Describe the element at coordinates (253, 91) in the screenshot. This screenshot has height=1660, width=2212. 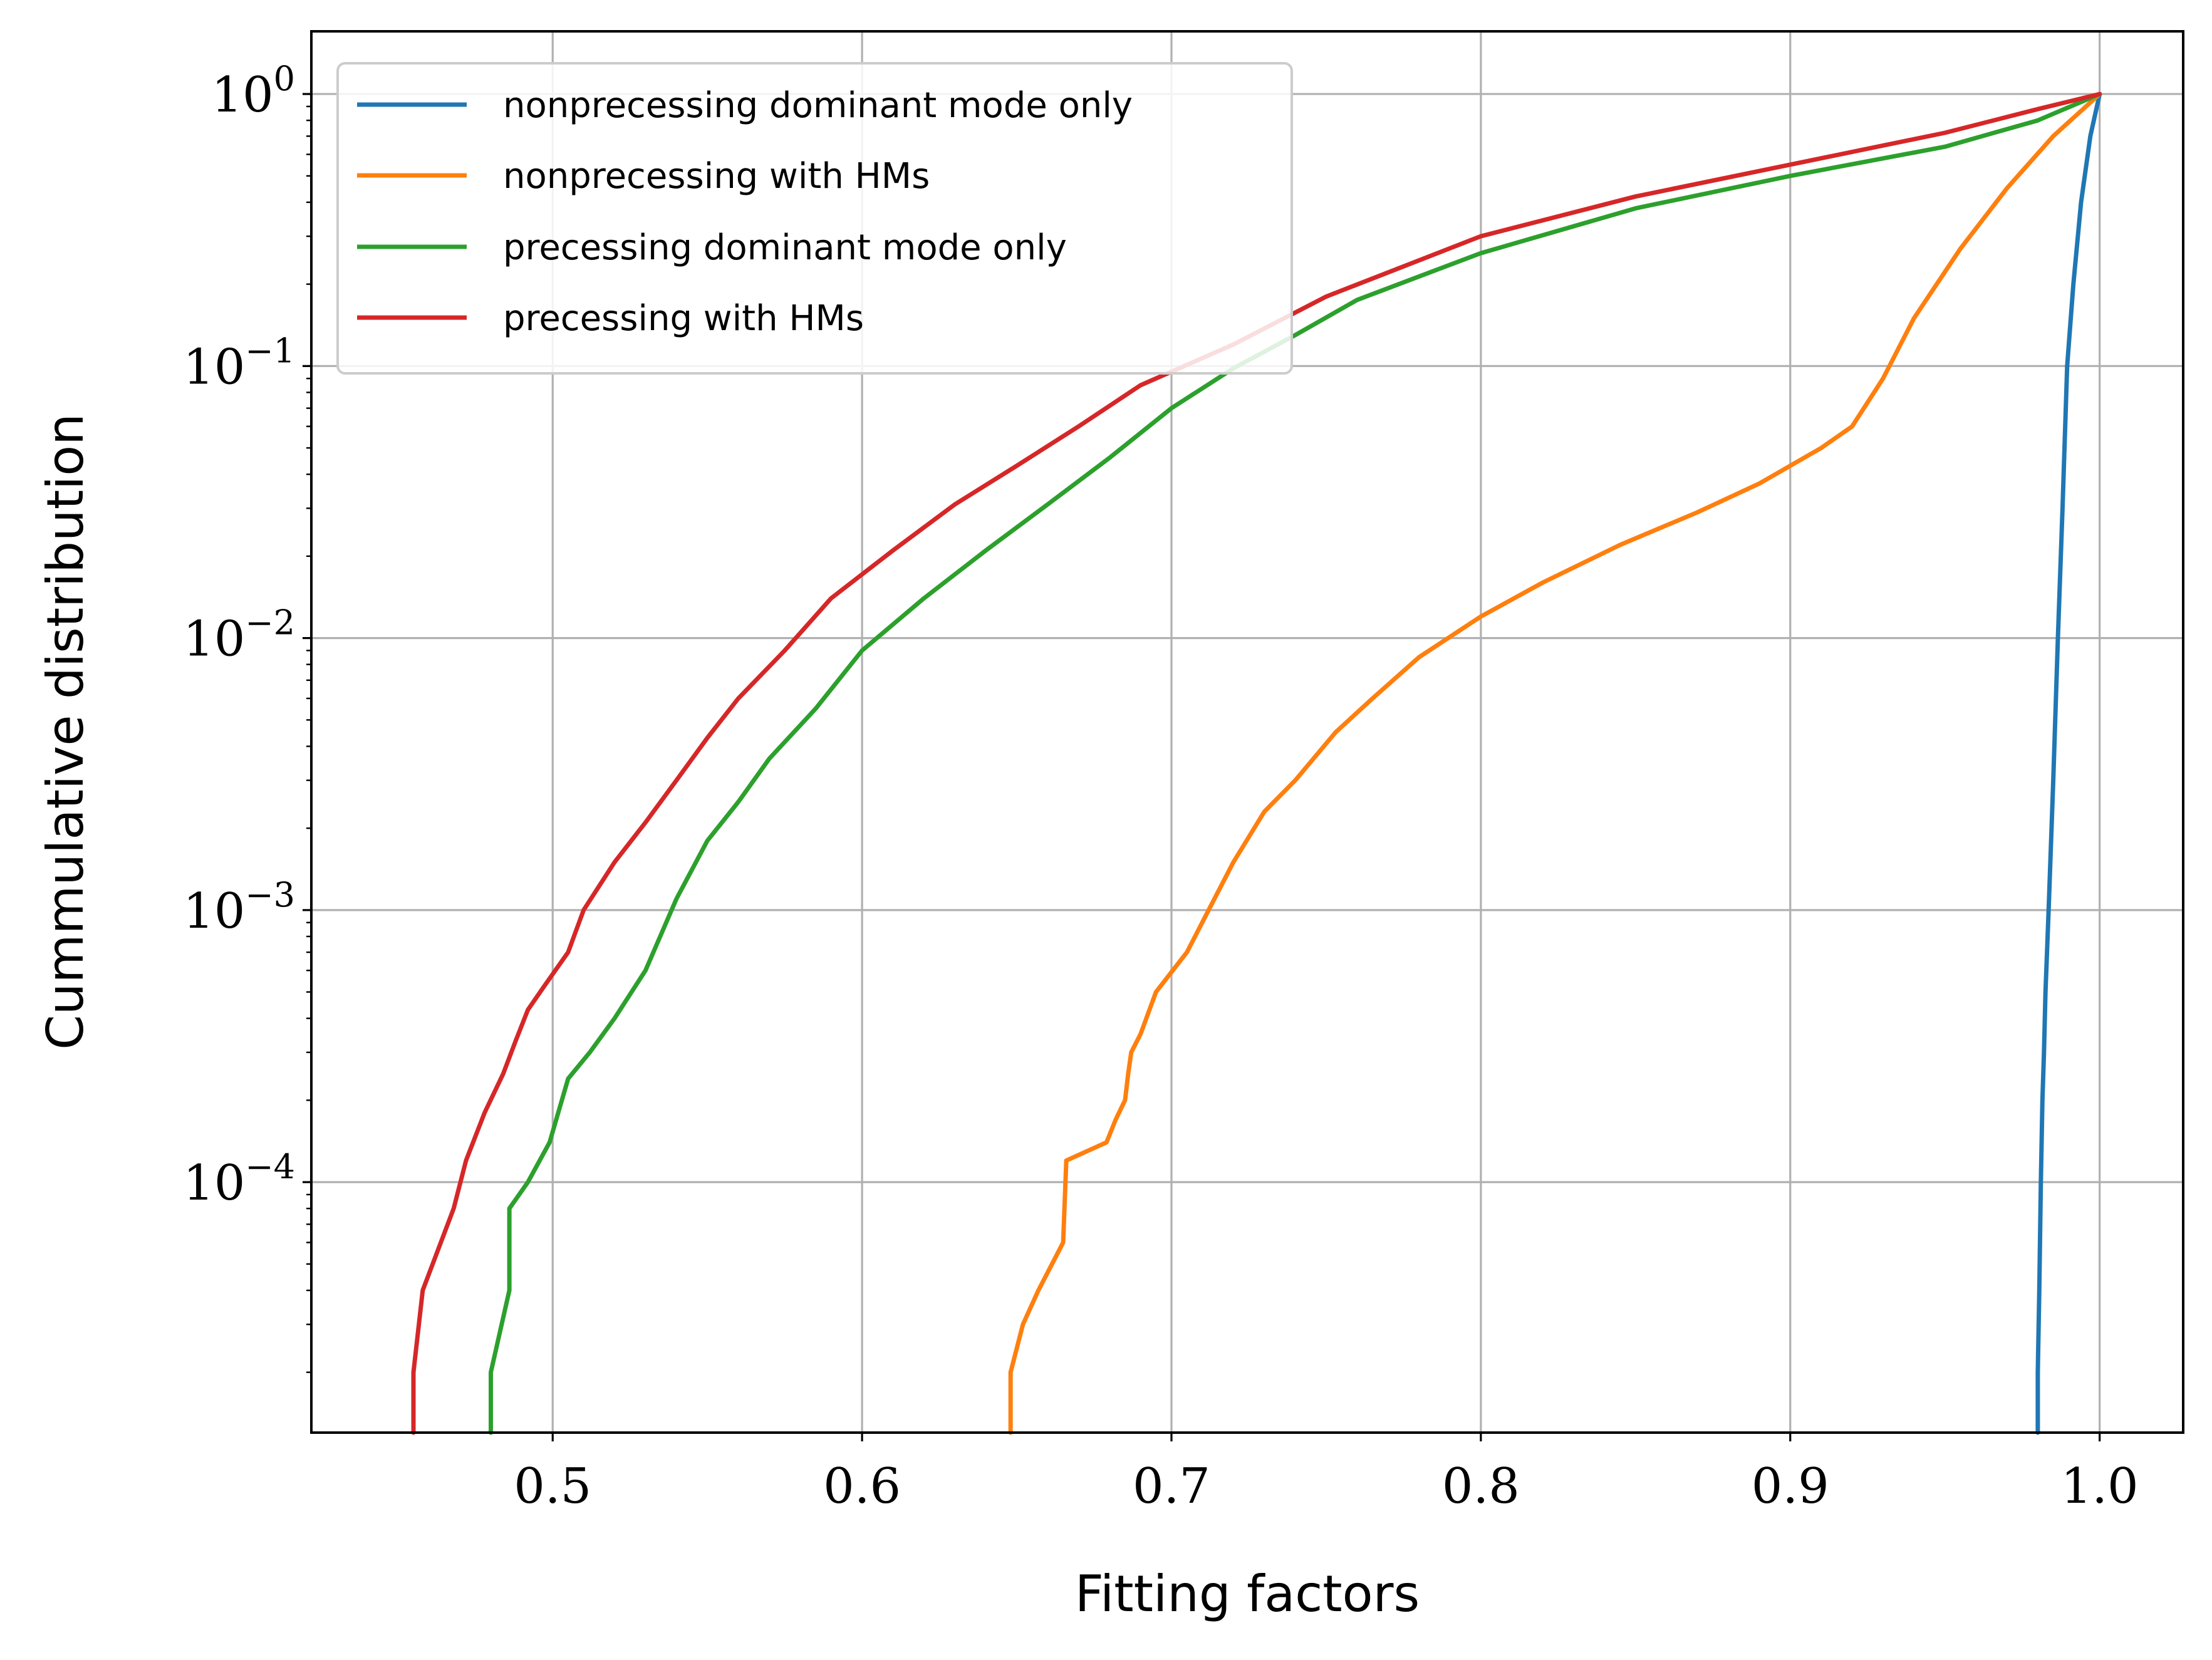
I see `y-tick-label: 10⁰` at that location.